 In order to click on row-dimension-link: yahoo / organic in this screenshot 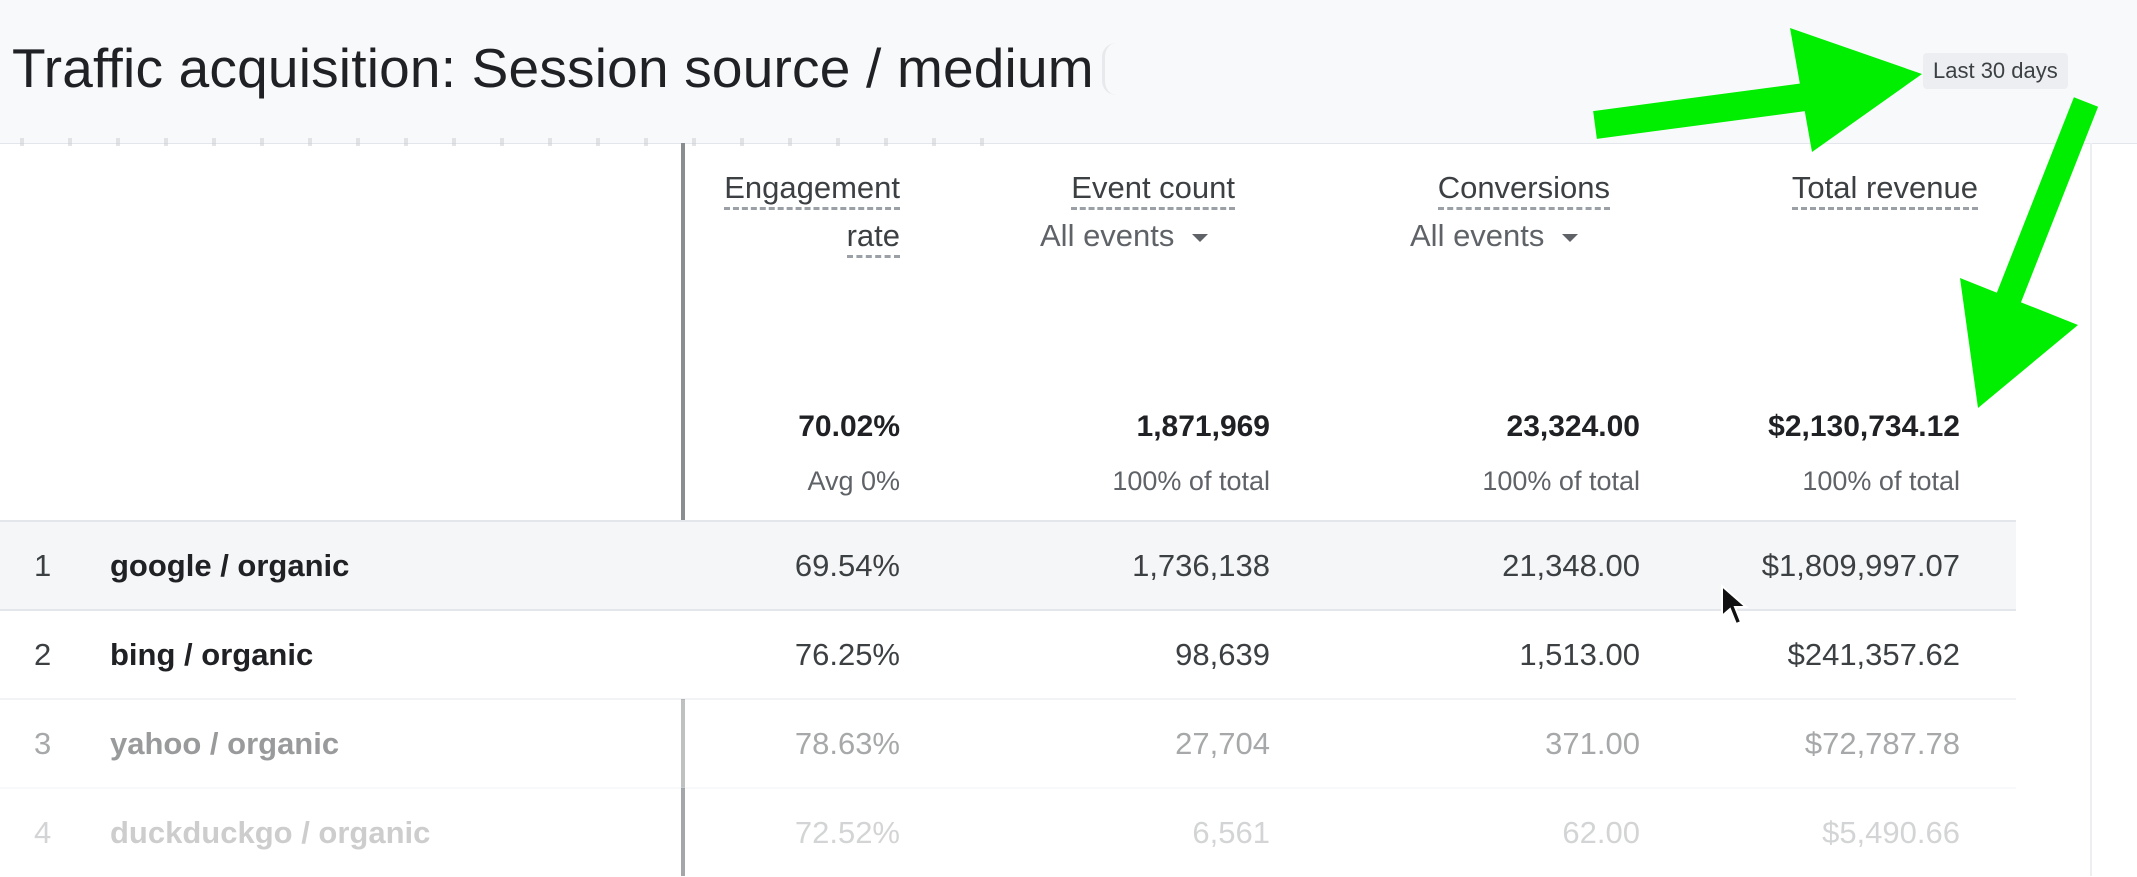, I will do `click(225, 743)`.